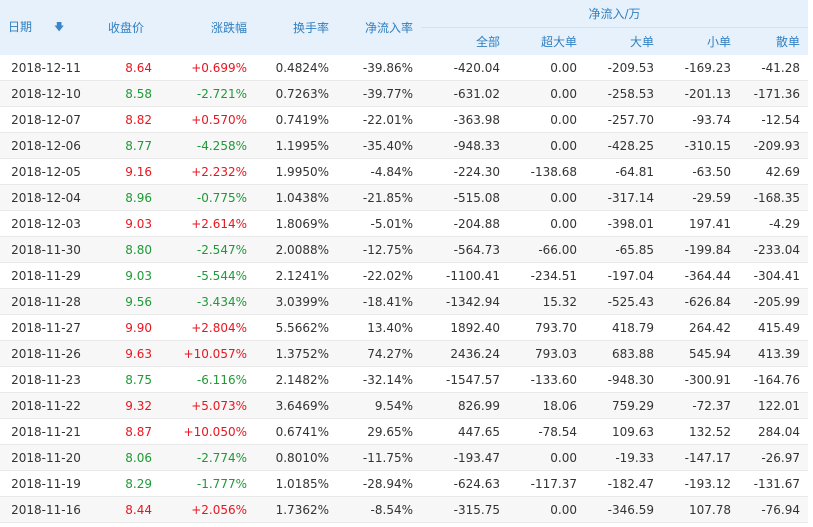  I want to click on cell-small: 132.52, so click(700, 431).